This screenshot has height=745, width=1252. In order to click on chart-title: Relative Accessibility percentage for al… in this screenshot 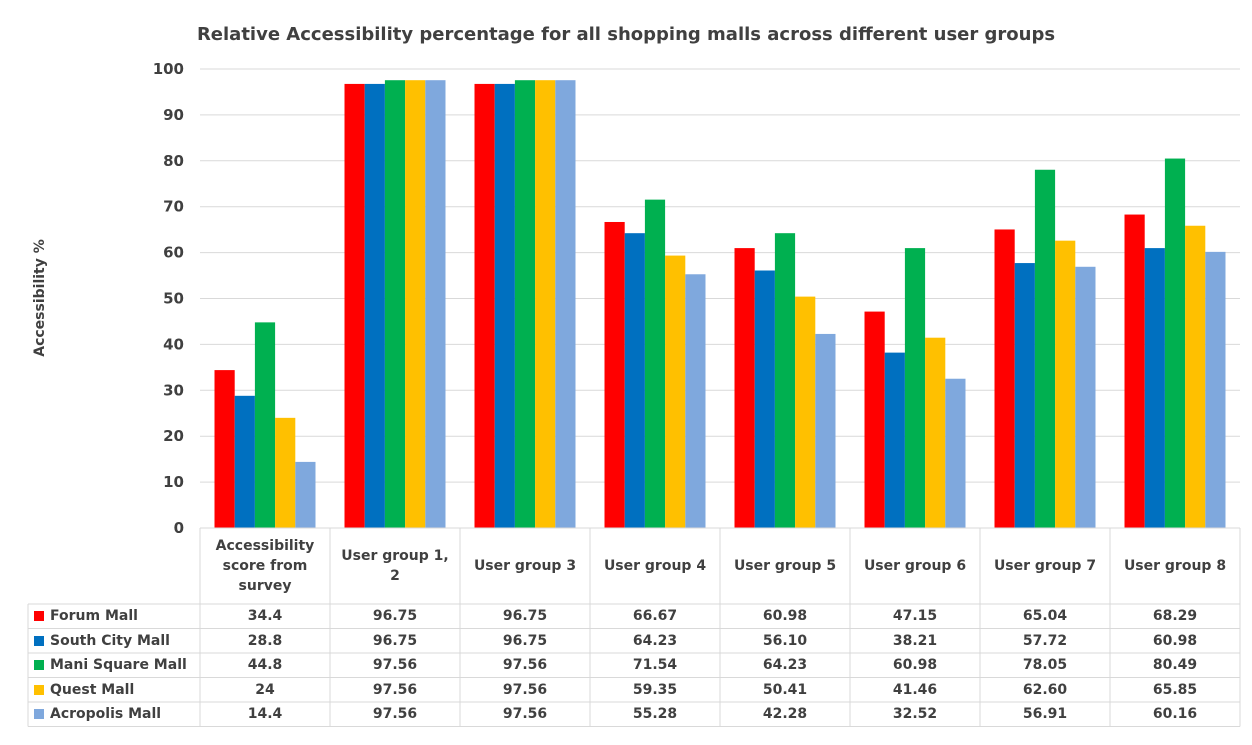, I will do `click(626, 34)`.